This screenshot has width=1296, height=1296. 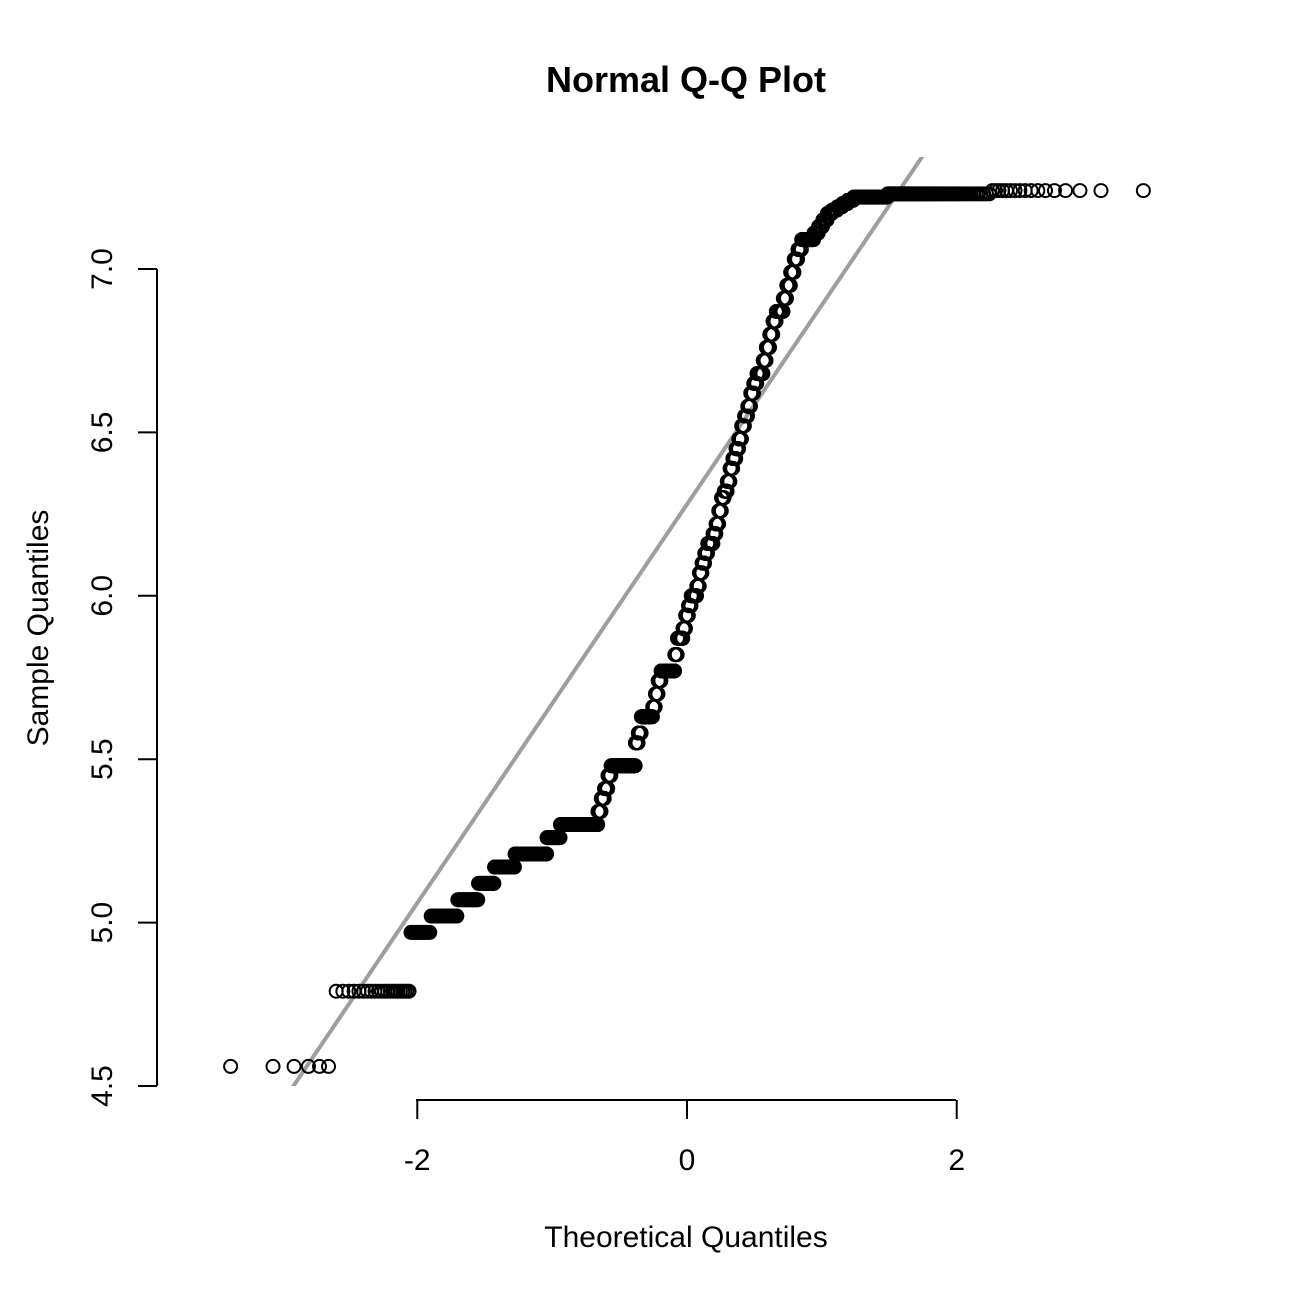 I want to click on x-tick-label: -2, so click(x=417, y=1160).